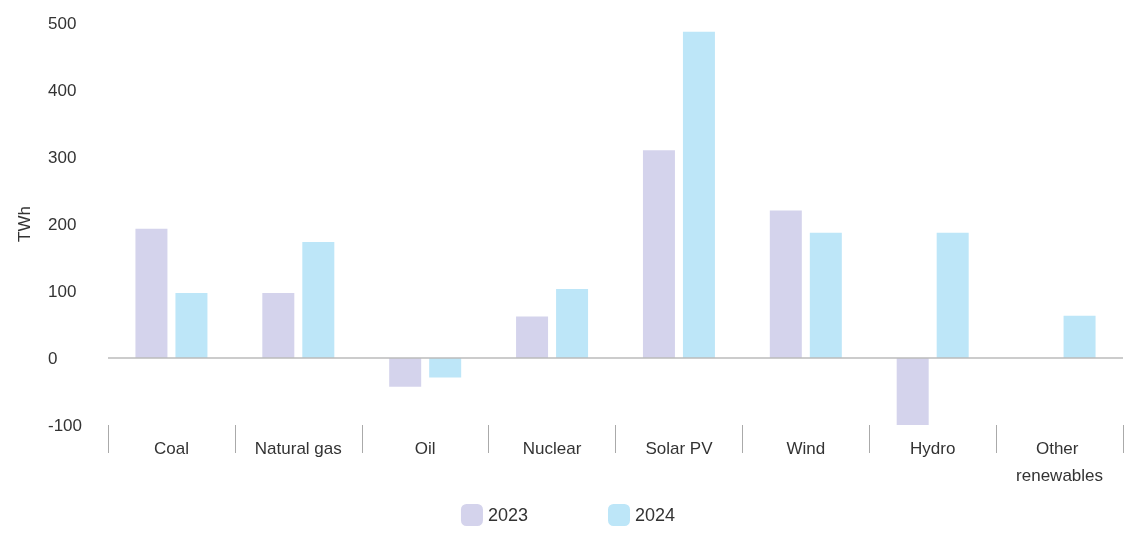  What do you see at coordinates (62, 90) in the screenshot?
I see `y-tick-label: 400` at bounding box center [62, 90].